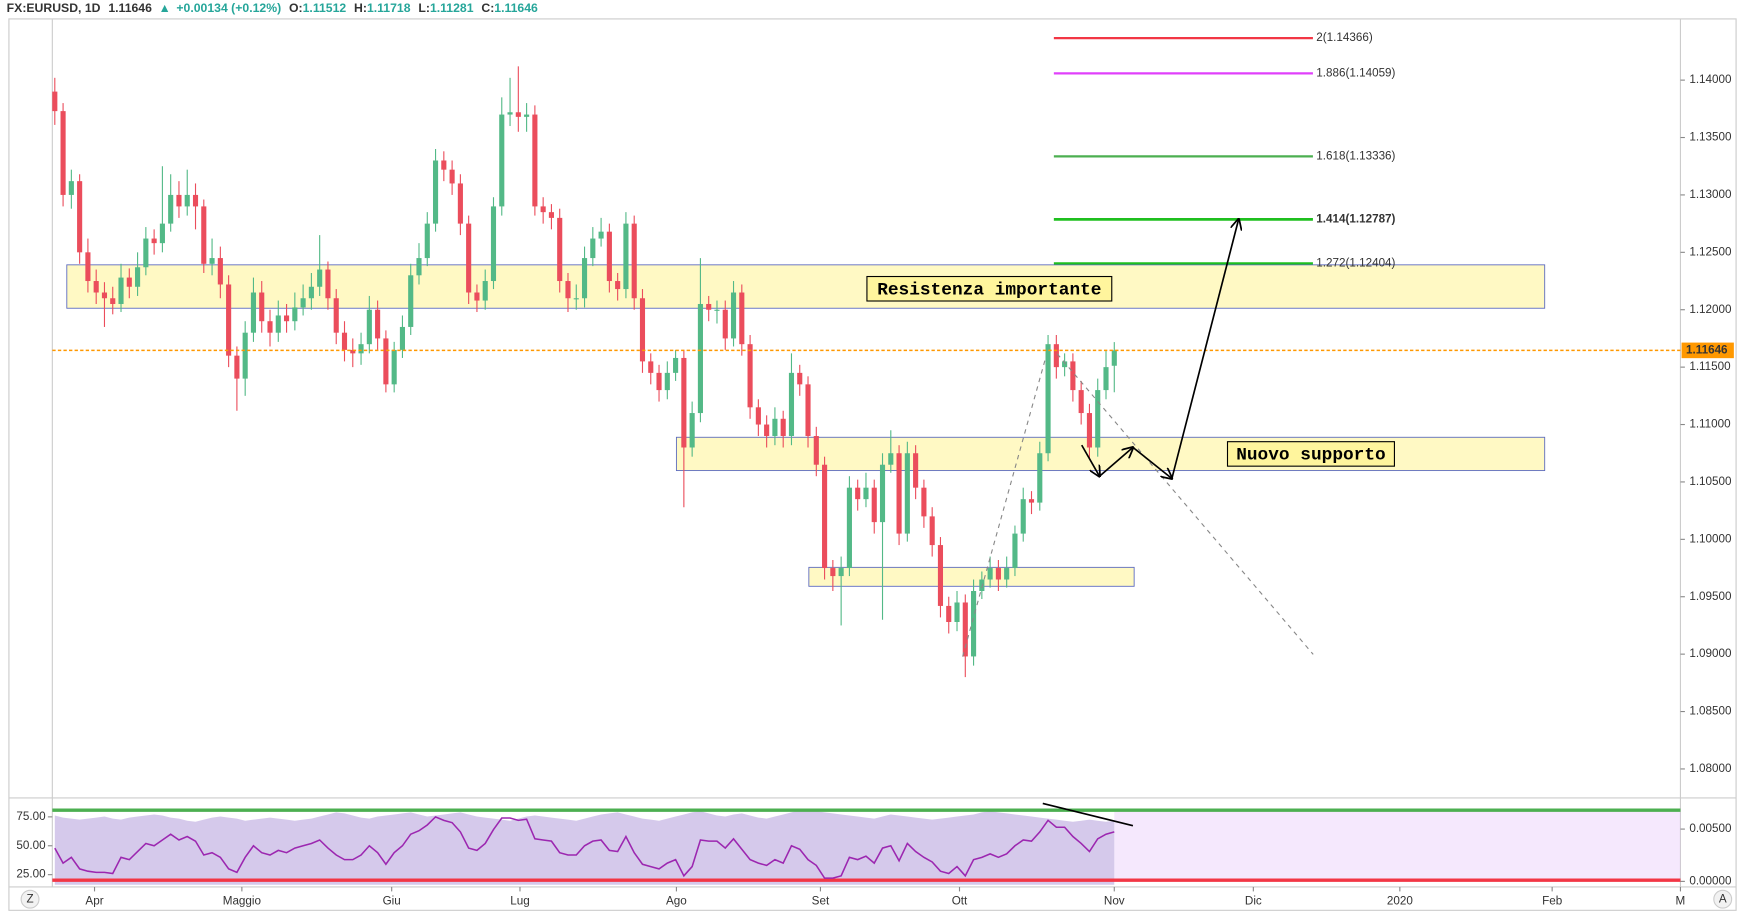 Image resolution: width=1745 pixels, height=917 pixels. Describe the element at coordinates (676, 900) in the screenshot. I see `x-tick-label: Ago` at that location.